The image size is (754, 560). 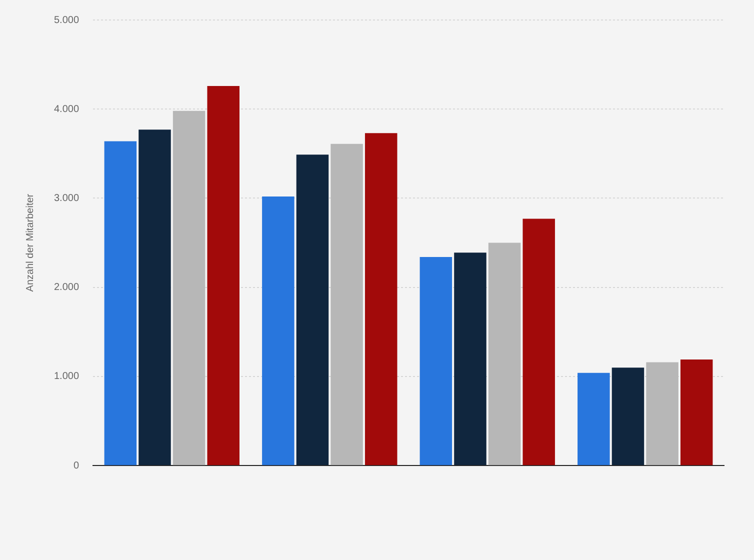 I want to click on y-tick-label: 0, so click(x=76, y=466).